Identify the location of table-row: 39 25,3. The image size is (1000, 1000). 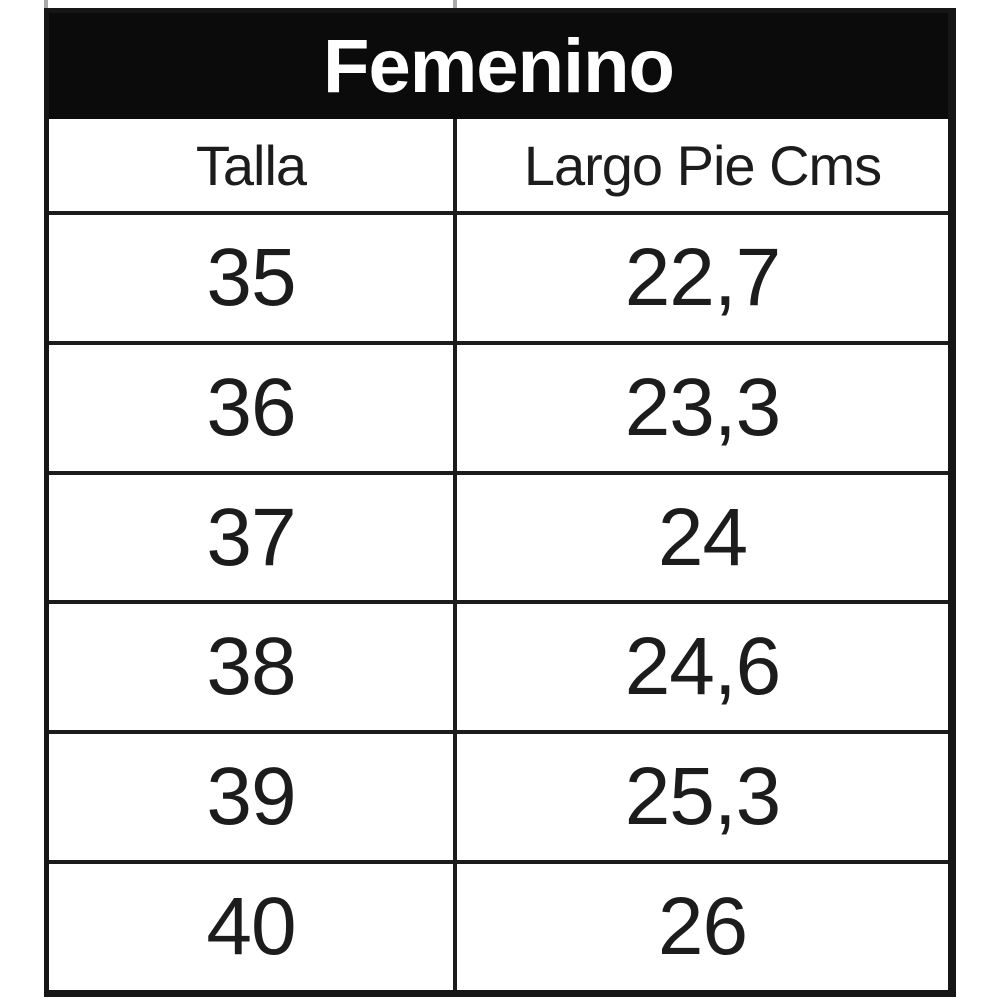
(498, 795).